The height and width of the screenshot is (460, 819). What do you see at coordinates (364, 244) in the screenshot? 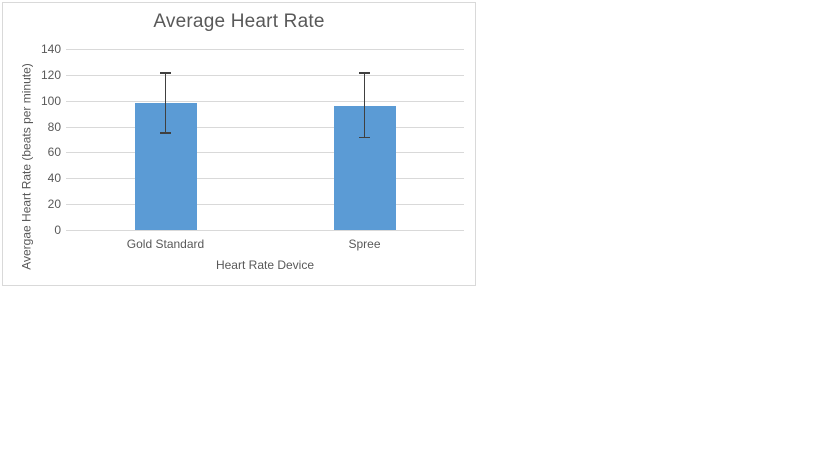
I see `category-label-spree: Spree` at bounding box center [364, 244].